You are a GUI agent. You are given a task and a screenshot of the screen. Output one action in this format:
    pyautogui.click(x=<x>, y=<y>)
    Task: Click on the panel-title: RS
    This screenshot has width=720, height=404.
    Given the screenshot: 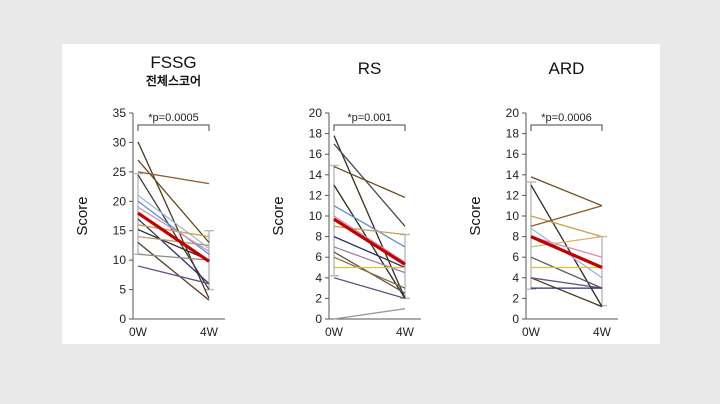 What is the action you would take?
    pyautogui.click(x=370, y=68)
    